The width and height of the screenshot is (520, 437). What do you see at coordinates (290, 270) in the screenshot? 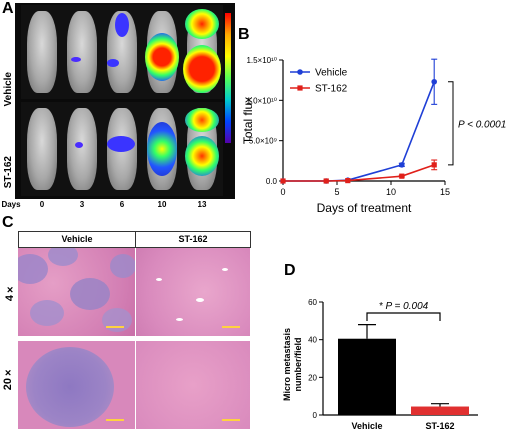
I see `panel-d-letter: D` at bounding box center [290, 270].